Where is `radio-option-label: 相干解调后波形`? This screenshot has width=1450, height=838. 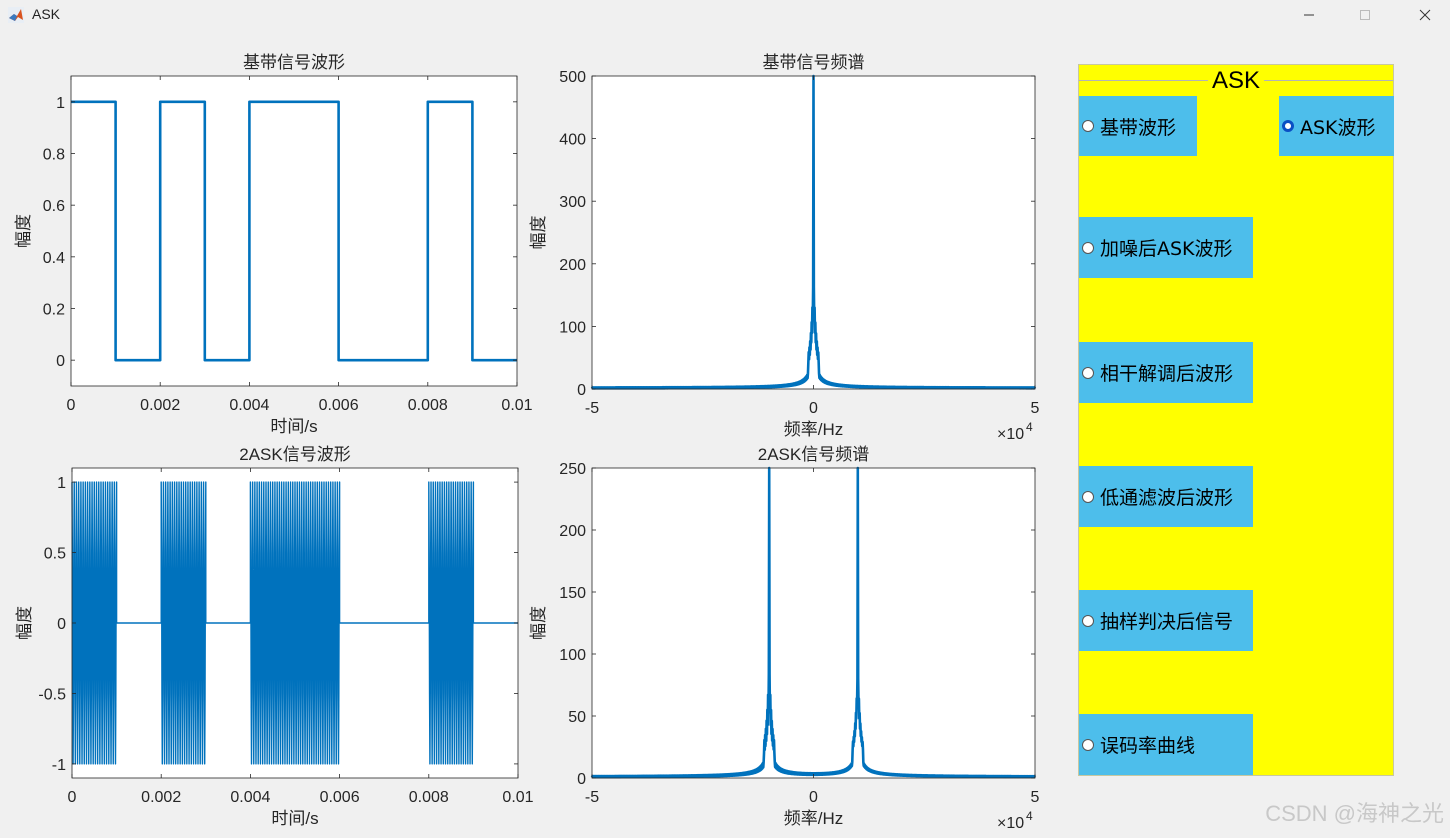
radio-option-label: 相干解调后波形 is located at coordinates (1167, 374).